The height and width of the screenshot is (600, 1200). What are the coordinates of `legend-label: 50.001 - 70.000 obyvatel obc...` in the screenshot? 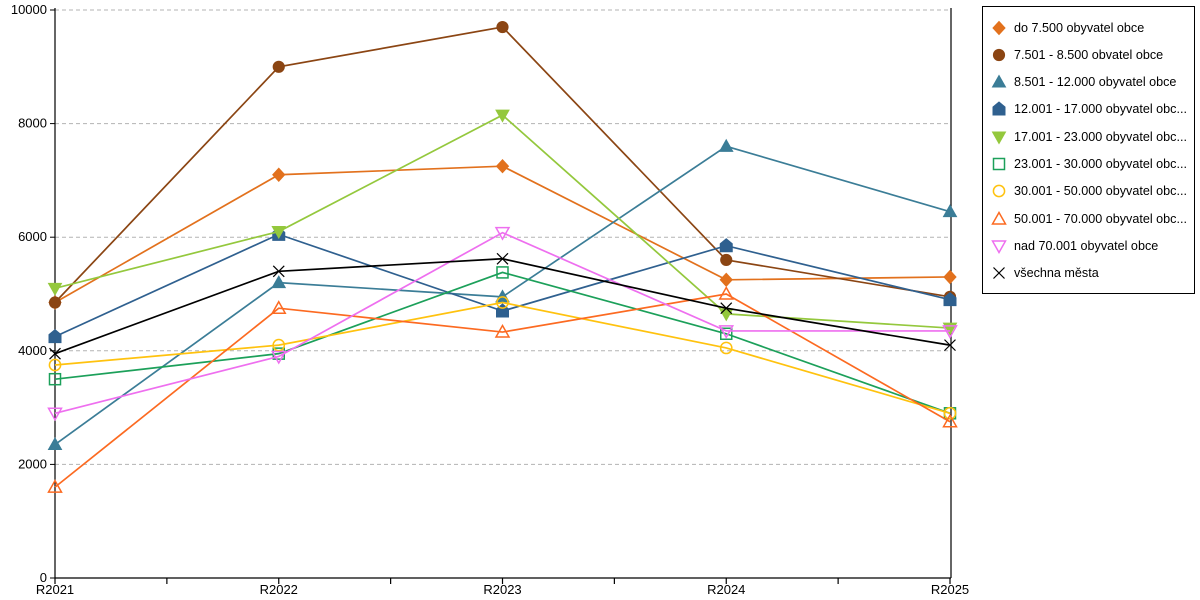 It's located at (1100, 218).